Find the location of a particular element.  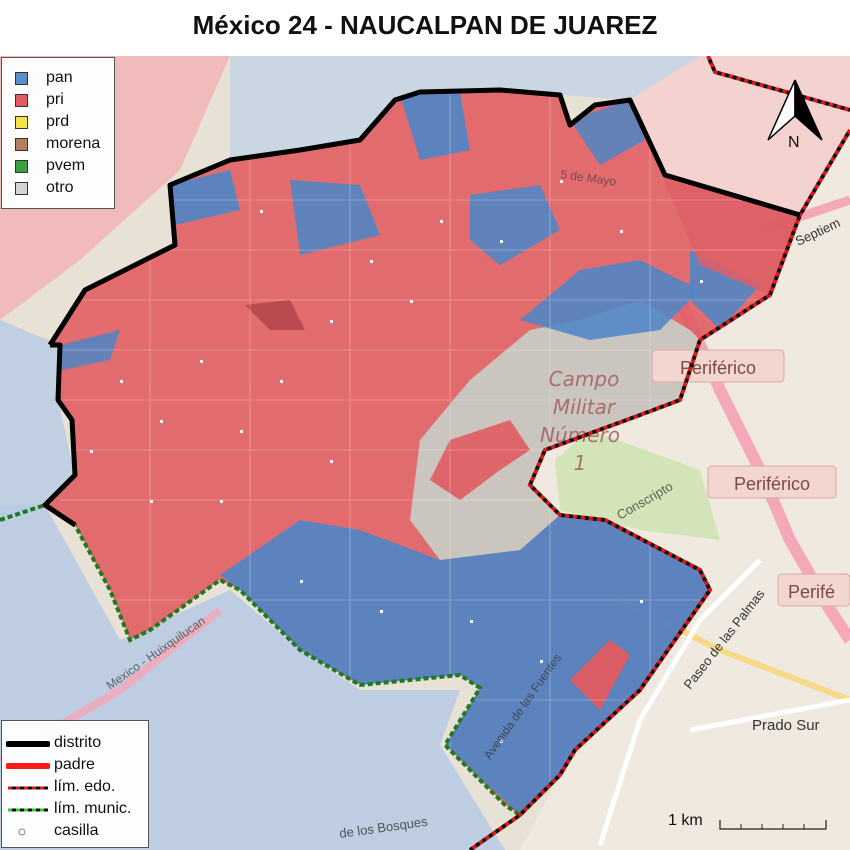

periferico-label-1-text: Periférico is located at coordinates (718, 368).